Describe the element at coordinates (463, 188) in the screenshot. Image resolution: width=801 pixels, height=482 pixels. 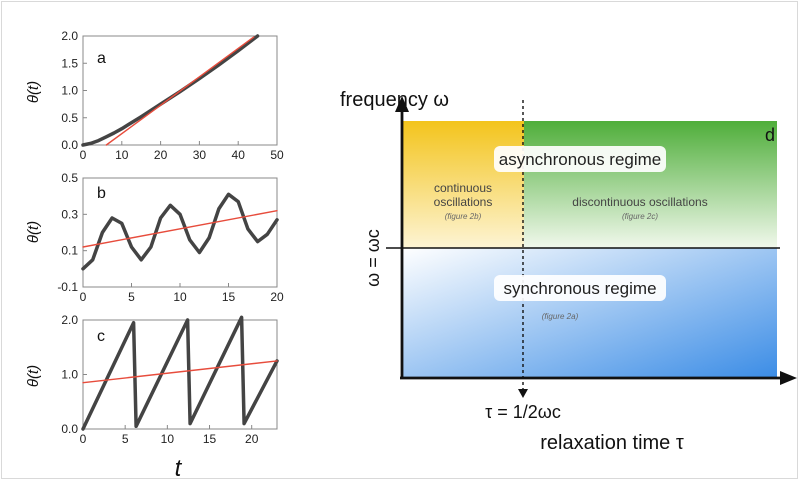
I see `continuous-label-1: continuous` at that location.